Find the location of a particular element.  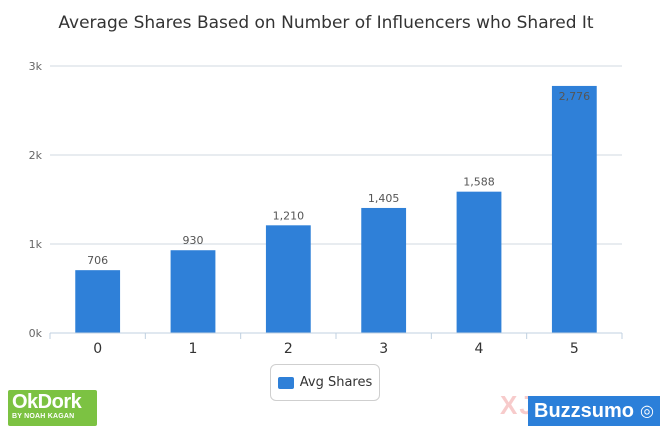

y-tick-label: 0k is located at coordinates (36, 333).